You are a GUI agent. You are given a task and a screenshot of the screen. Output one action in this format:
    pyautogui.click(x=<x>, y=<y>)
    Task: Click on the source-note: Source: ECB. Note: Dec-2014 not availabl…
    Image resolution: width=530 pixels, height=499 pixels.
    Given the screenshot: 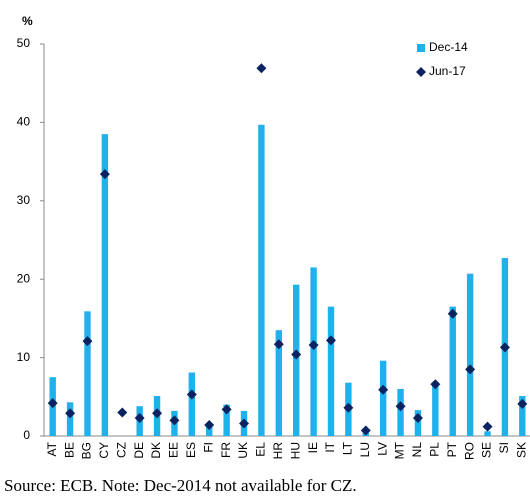 What is the action you would take?
    pyautogui.click(x=180, y=485)
    